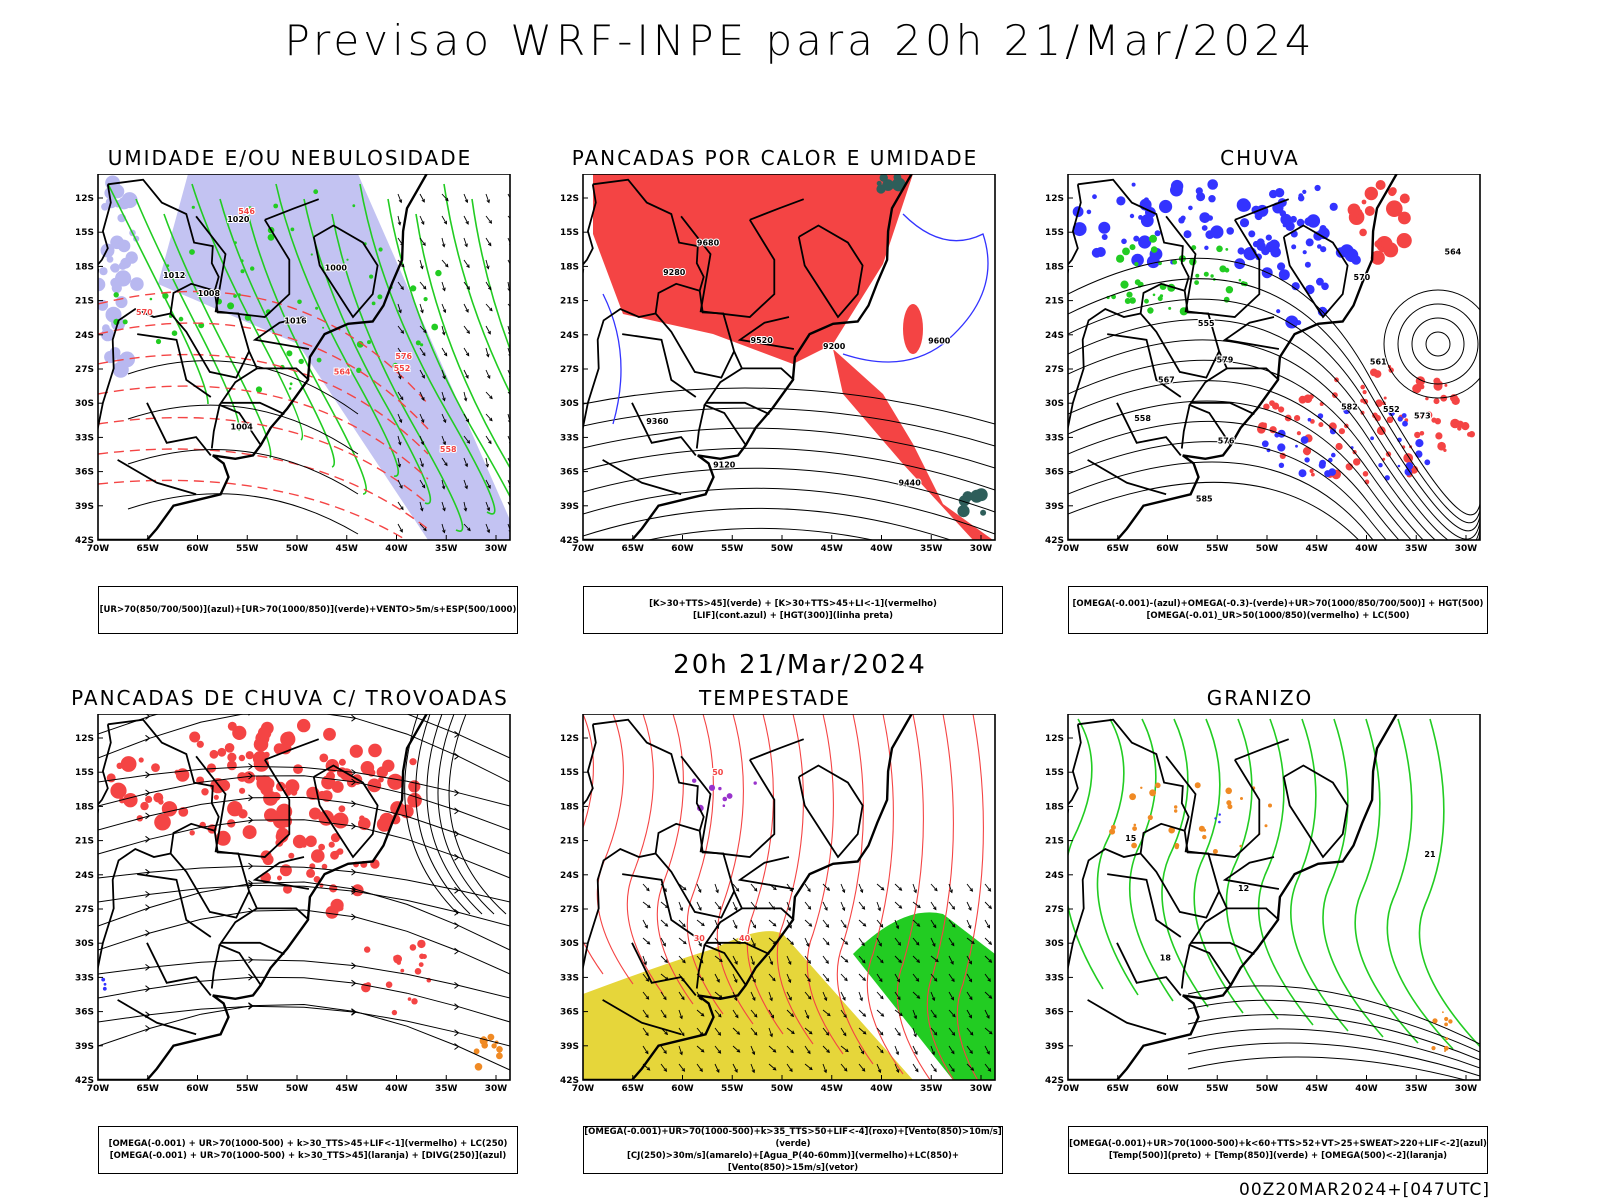 The height and width of the screenshot is (1200, 1600). Describe the element at coordinates (1206, 323) in the screenshot. I see `contour-label: 555` at that location.